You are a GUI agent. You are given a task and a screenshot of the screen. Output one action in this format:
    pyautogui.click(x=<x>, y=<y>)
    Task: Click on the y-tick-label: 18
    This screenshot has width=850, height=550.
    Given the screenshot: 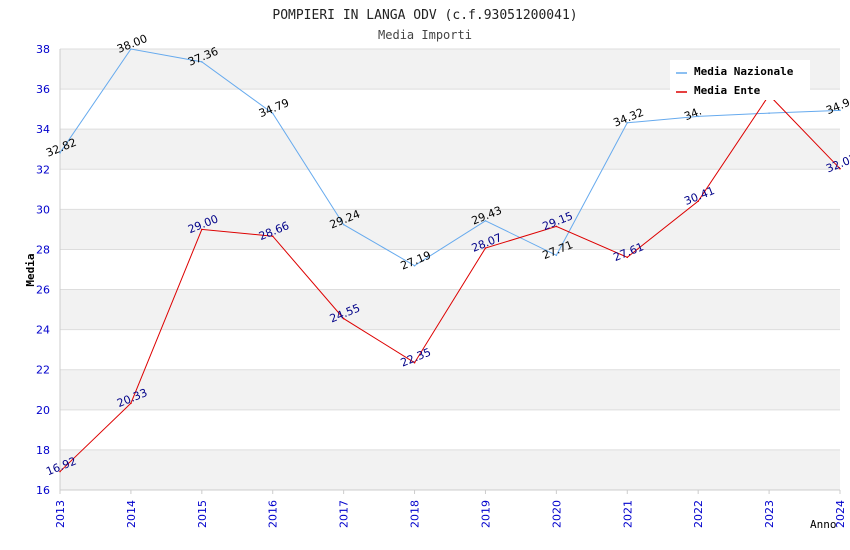 What is the action you would take?
    pyautogui.click(x=43, y=450)
    